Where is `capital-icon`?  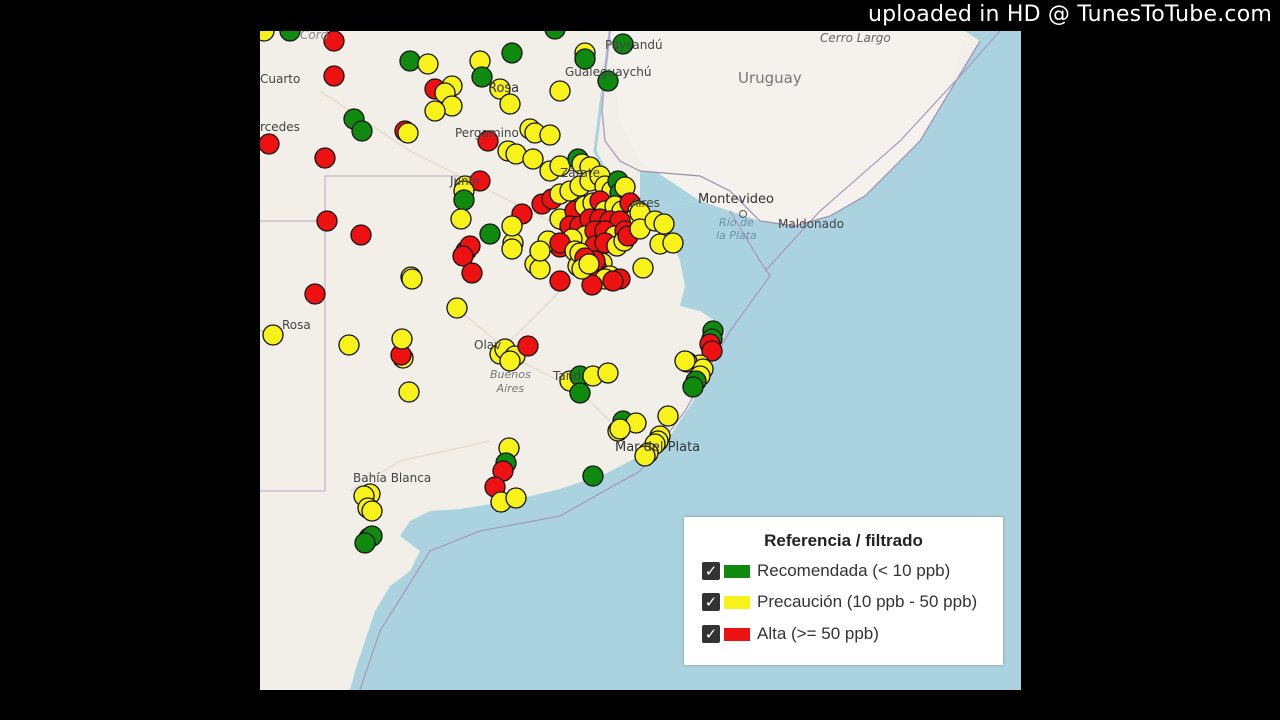
capital-icon is located at coordinates (743, 214).